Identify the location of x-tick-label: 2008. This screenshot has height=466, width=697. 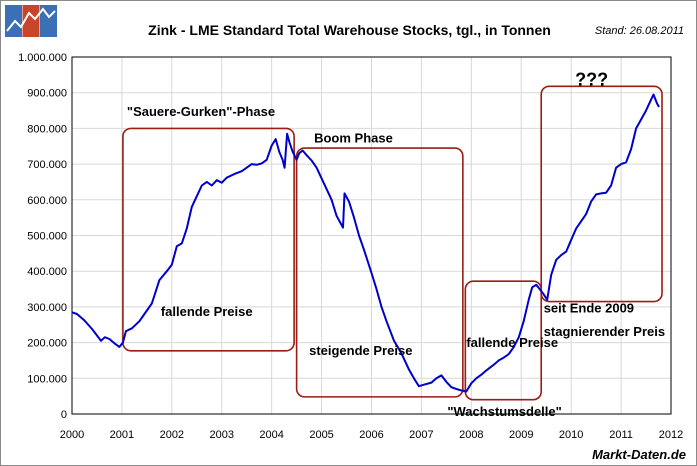
(471, 435).